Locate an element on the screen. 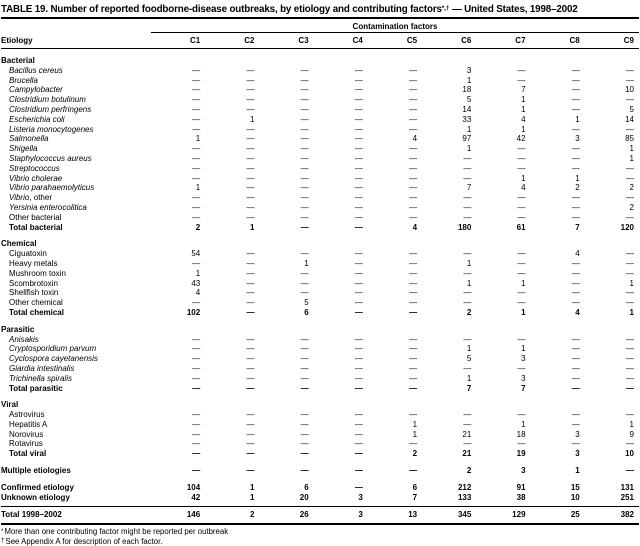 This screenshot has width=640, height=546. column-header-c5: C5 is located at coordinates (395, 40).